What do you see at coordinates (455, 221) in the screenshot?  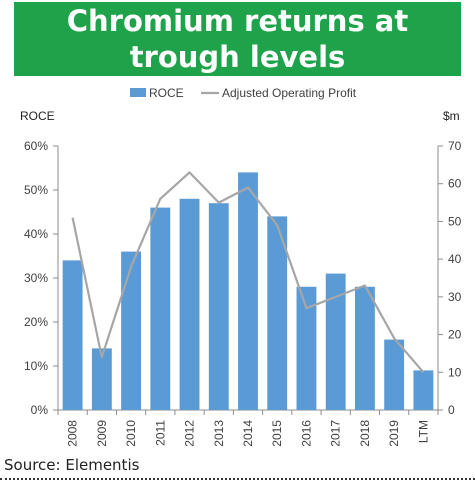 I see `right-tick-label: 50` at bounding box center [455, 221].